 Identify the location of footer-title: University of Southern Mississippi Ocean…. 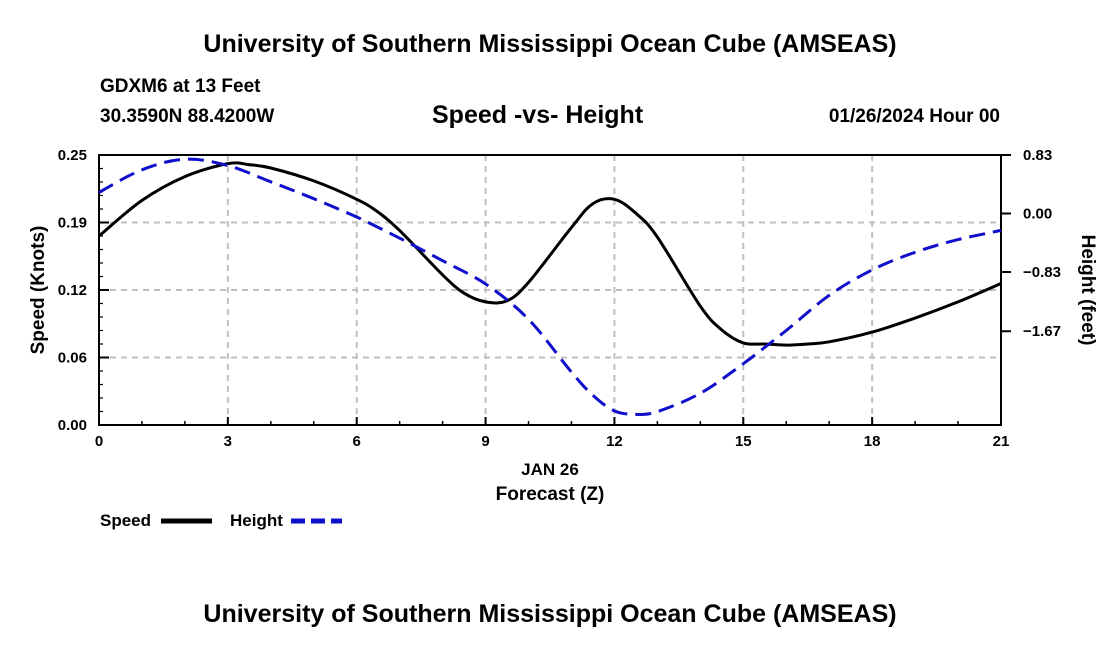
(550, 614).